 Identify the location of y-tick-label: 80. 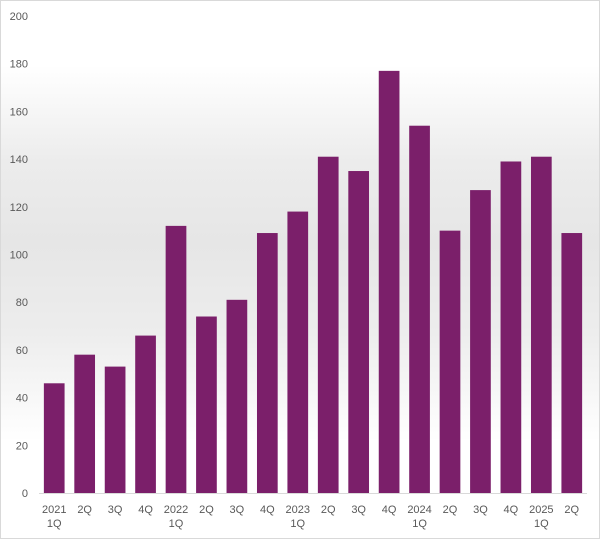
(22, 303).